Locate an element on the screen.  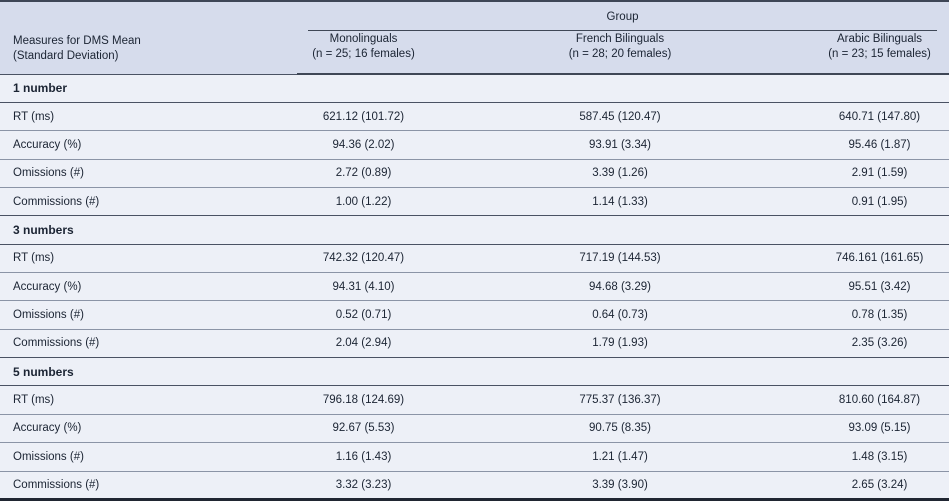
value-monolinguals: 94.36 (2.02) is located at coordinates (363, 144).